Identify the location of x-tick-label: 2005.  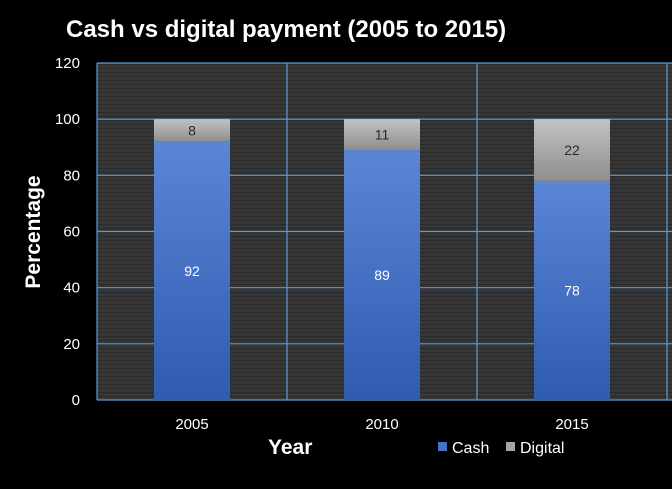
(191, 424).